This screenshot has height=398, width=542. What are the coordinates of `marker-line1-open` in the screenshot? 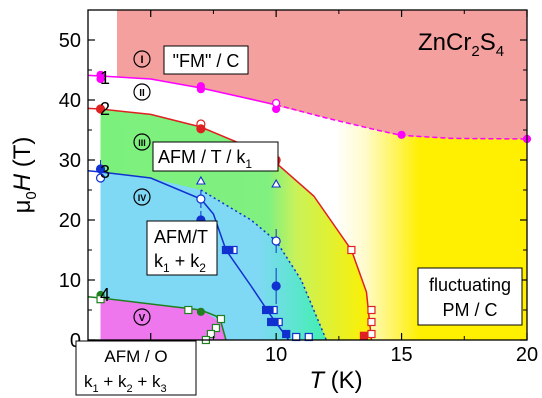 It's located at (276, 103).